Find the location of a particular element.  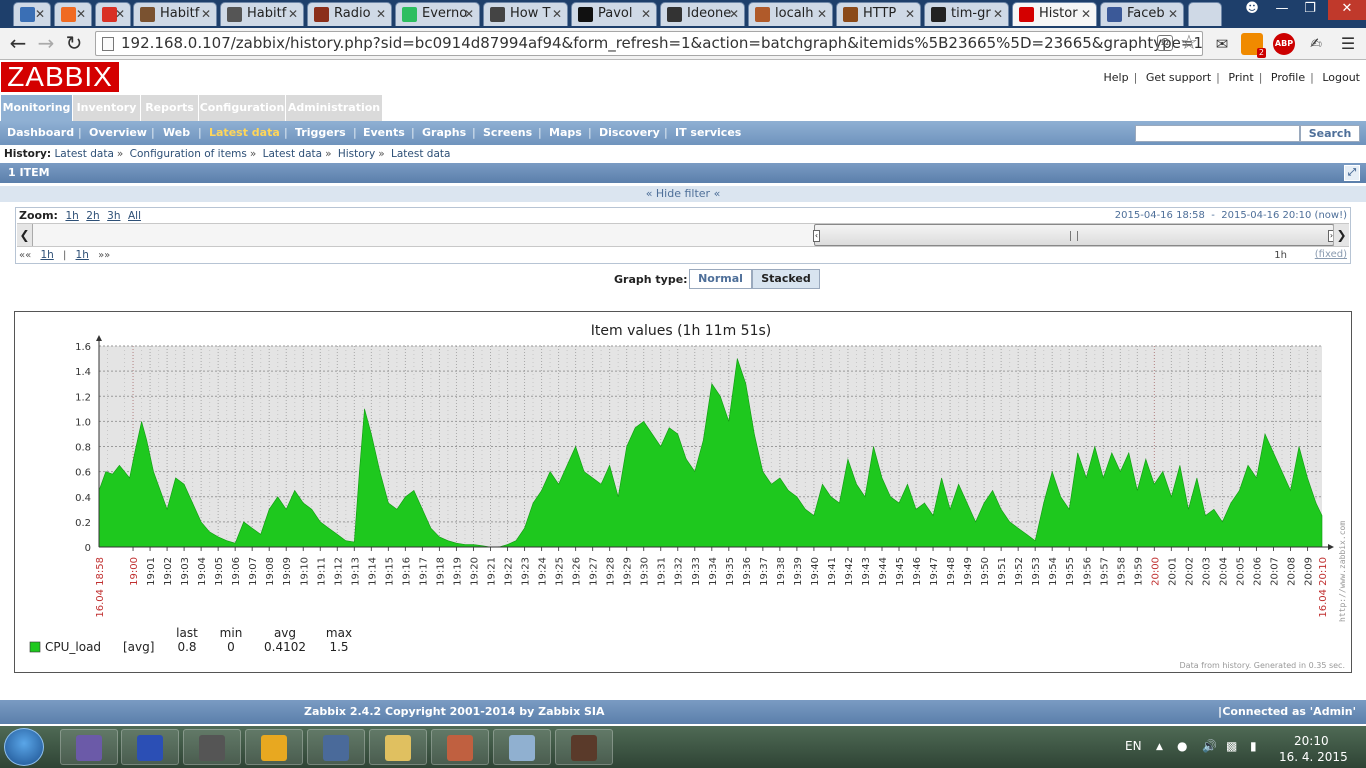

breadcrumb-item: History is located at coordinates (356, 154).